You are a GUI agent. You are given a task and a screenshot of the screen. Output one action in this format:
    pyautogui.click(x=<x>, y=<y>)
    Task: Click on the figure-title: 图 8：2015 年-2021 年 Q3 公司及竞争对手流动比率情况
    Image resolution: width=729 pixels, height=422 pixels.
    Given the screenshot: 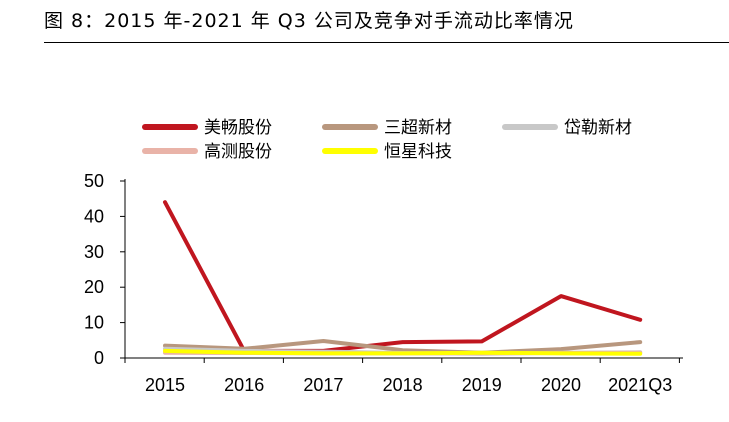 What is the action you would take?
    pyautogui.click(x=309, y=21)
    